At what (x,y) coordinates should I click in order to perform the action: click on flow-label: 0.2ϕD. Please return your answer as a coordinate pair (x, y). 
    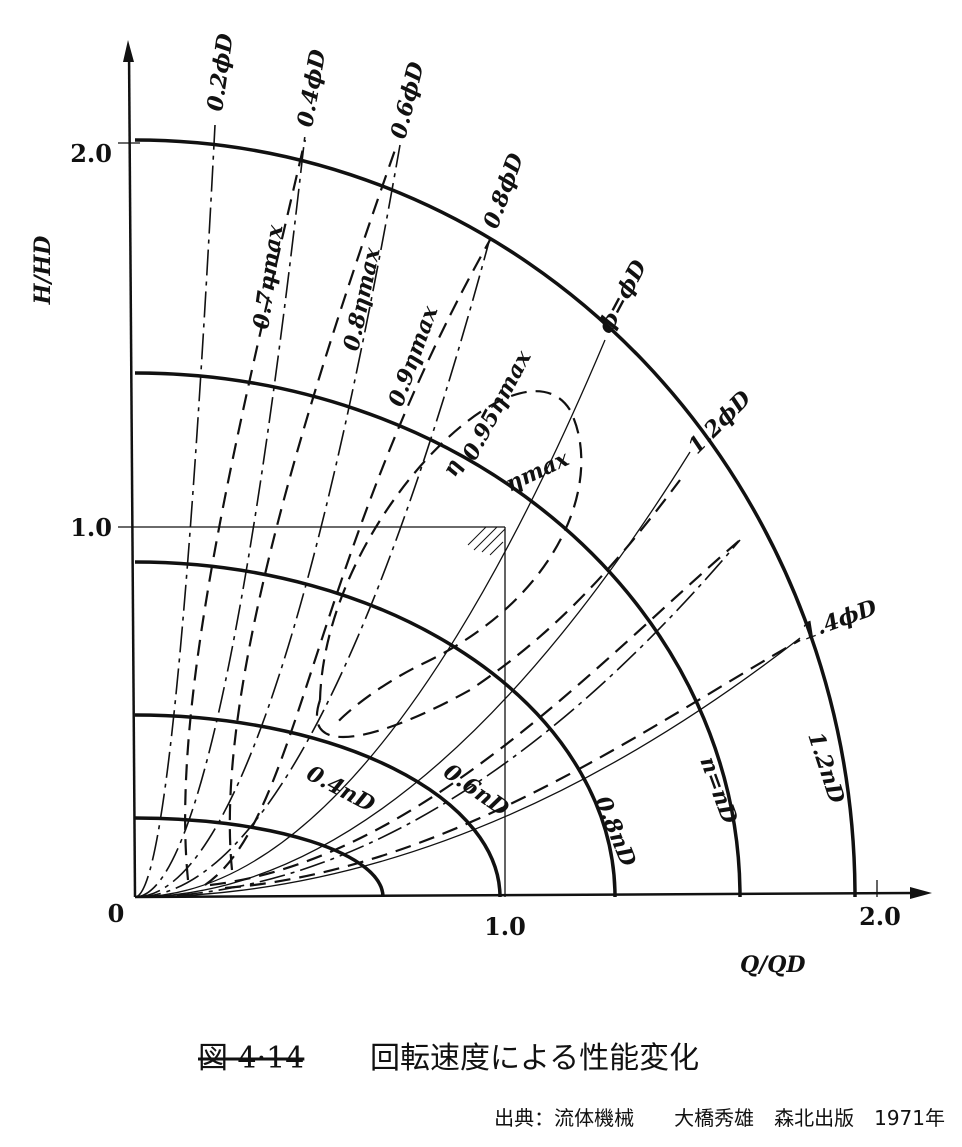
    Looking at the image, I should click on (220, 72).